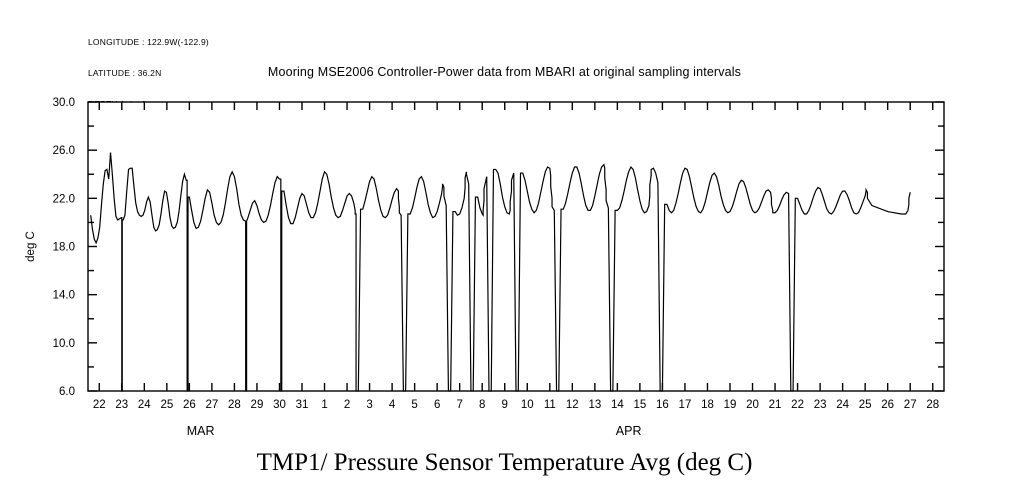 This screenshot has width=1009, height=504. I want to click on x-axis-month-label: APR, so click(629, 431).